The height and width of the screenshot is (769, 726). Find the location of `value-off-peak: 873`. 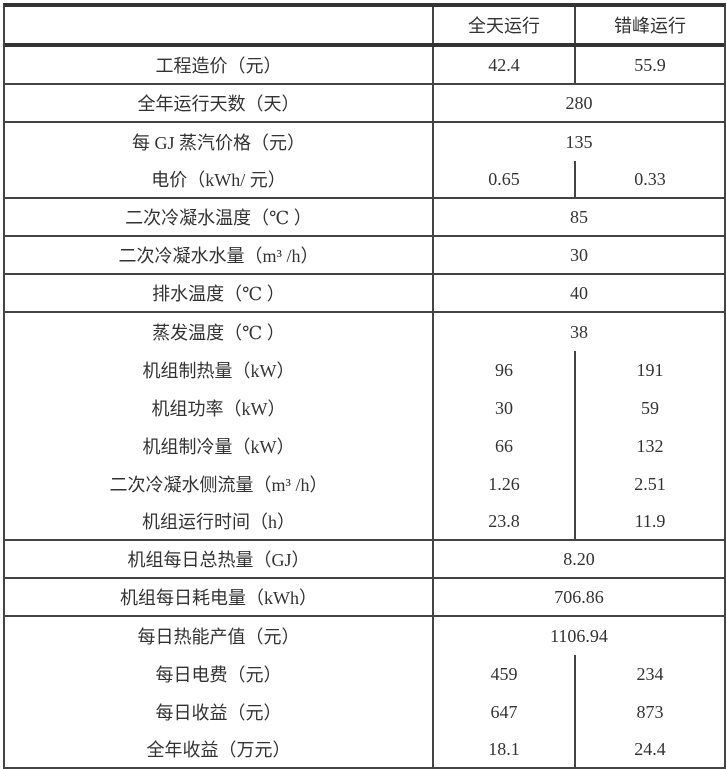

value-off-peak: 873 is located at coordinates (649, 712).